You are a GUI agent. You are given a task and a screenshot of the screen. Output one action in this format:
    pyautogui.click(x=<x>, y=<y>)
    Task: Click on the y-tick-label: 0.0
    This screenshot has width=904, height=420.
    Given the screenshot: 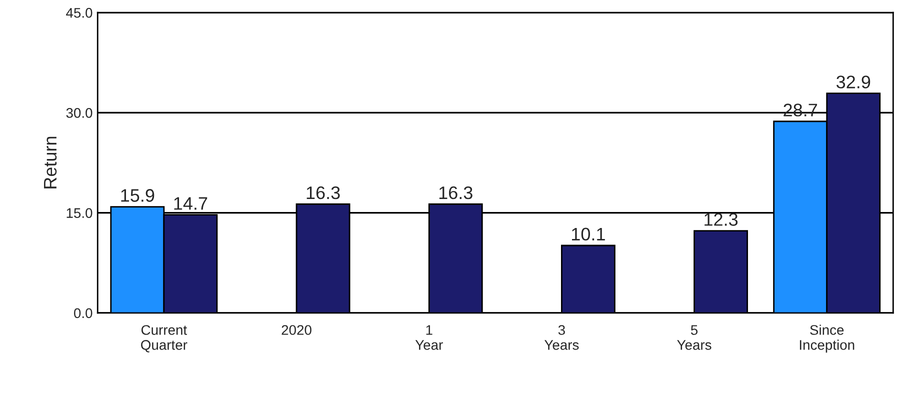 What is the action you would take?
    pyautogui.click(x=83, y=313)
    